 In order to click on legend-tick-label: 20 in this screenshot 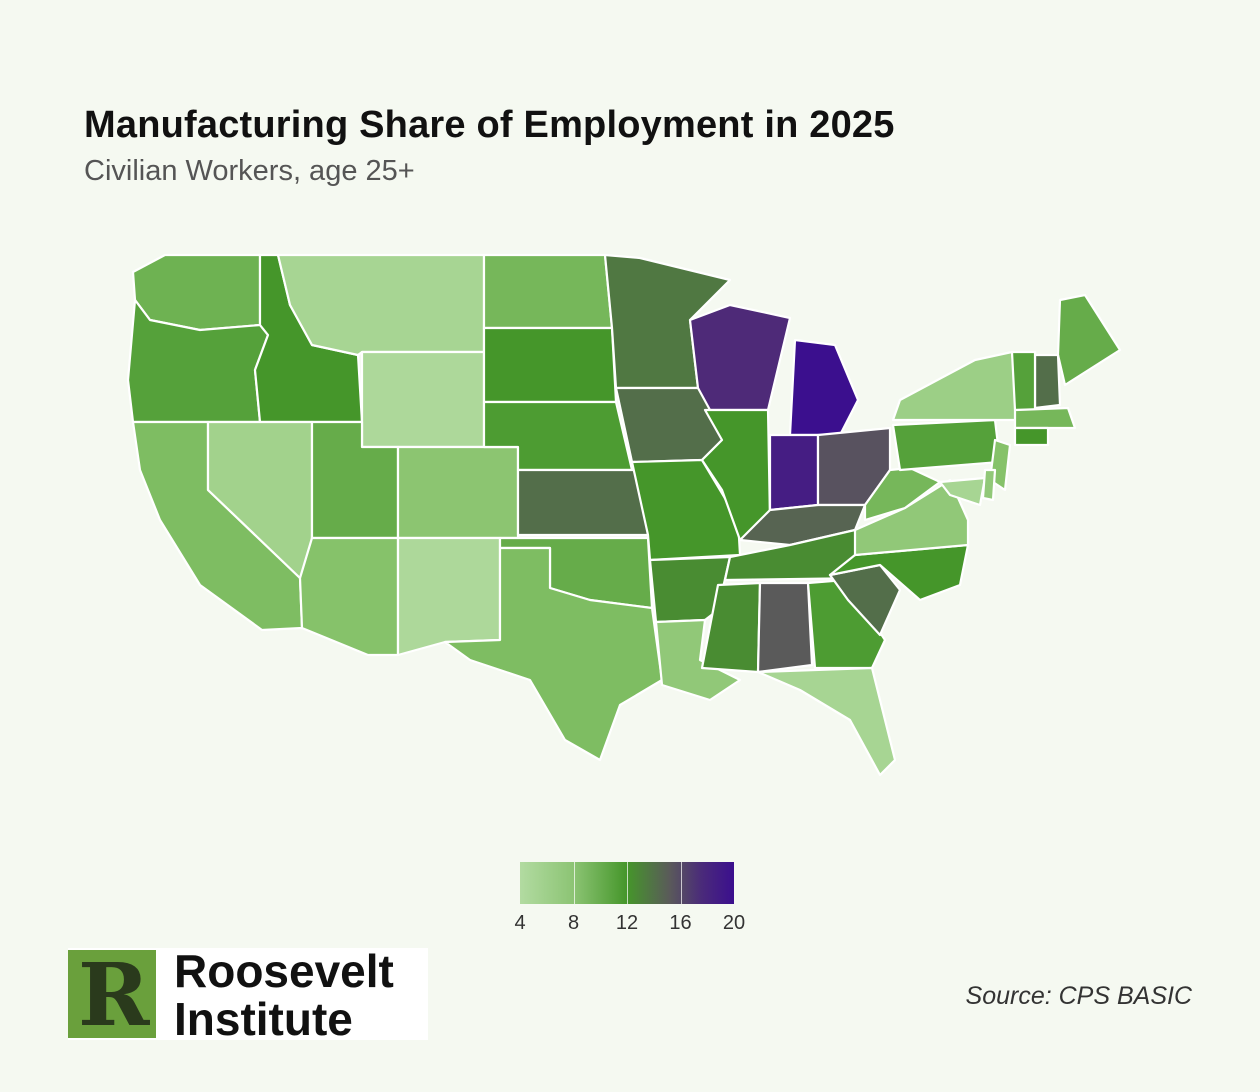, I will do `click(734, 923)`.